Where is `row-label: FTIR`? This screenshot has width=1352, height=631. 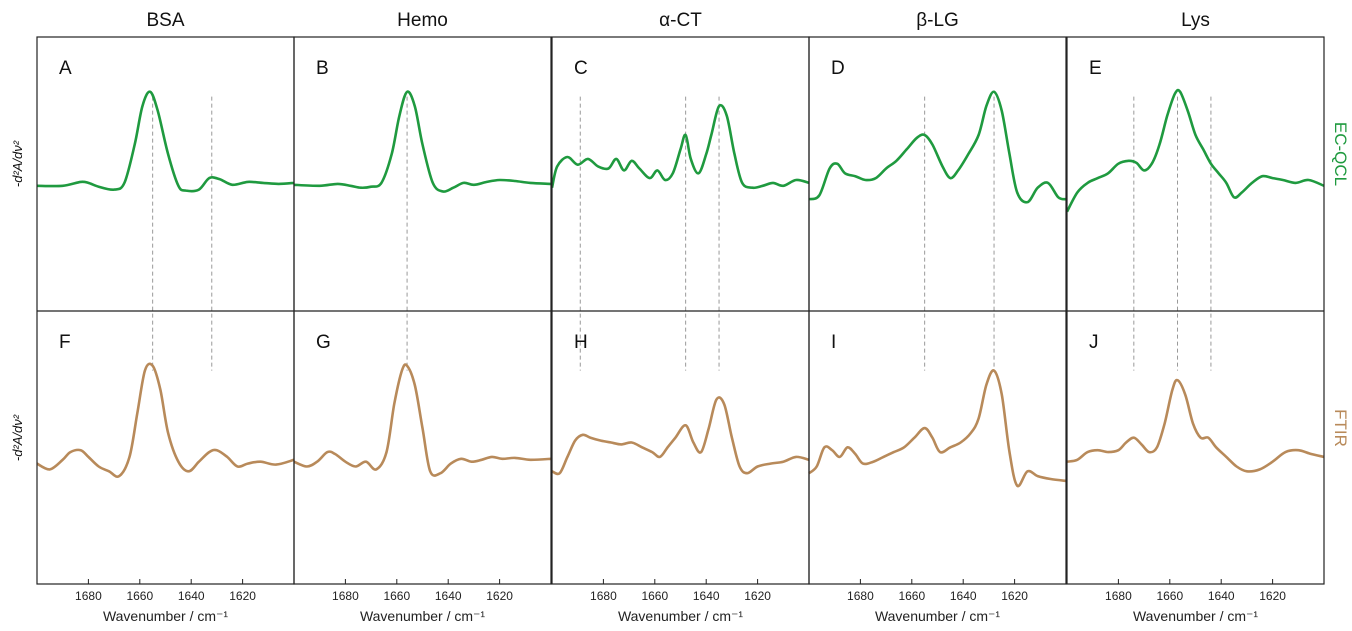 row-label: FTIR is located at coordinates (1340, 428).